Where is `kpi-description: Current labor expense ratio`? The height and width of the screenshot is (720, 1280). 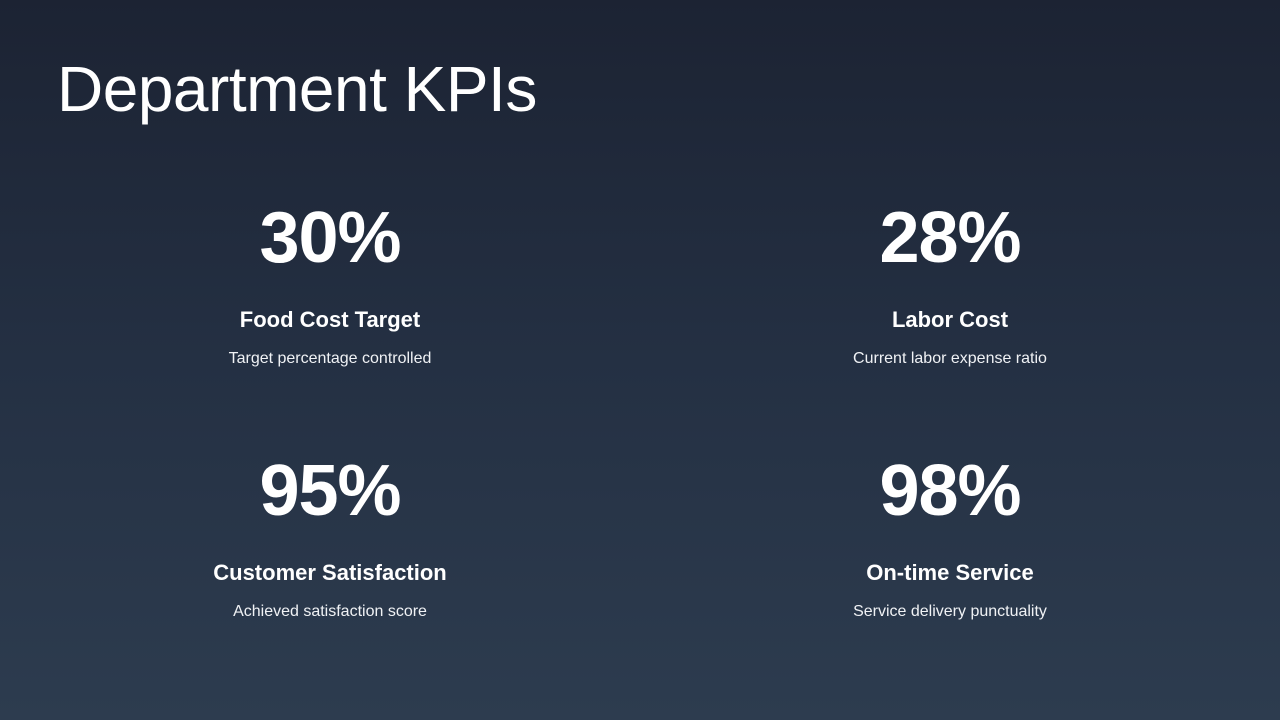
kpi-description: Current labor expense ratio is located at coordinates (950, 358).